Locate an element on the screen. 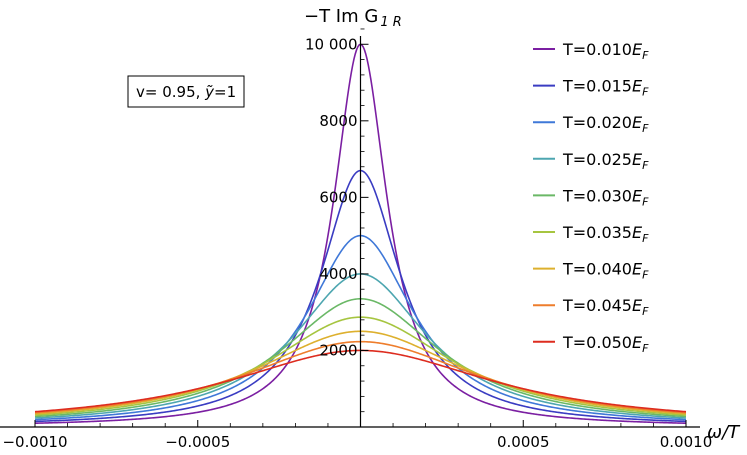 The height and width of the screenshot is (455, 747). legend-label-8: T=0.045EF is located at coordinates (605, 307).